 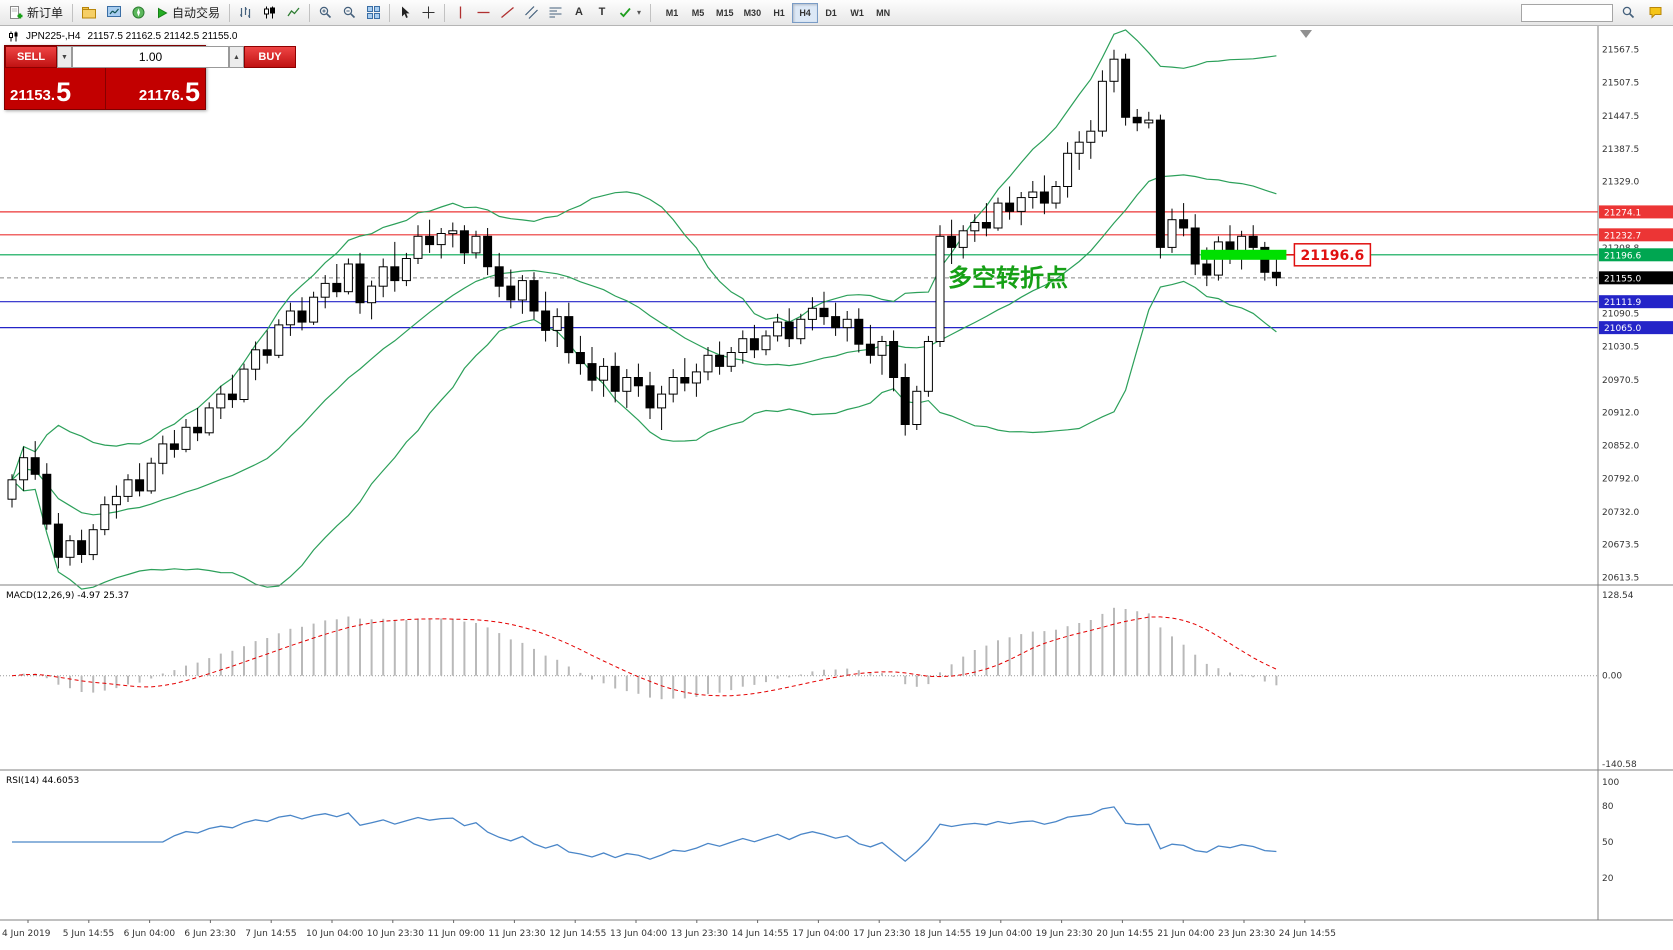 What do you see at coordinates (630, 13) in the screenshot?
I see `arrows-tool-button: ▾` at bounding box center [630, 13].